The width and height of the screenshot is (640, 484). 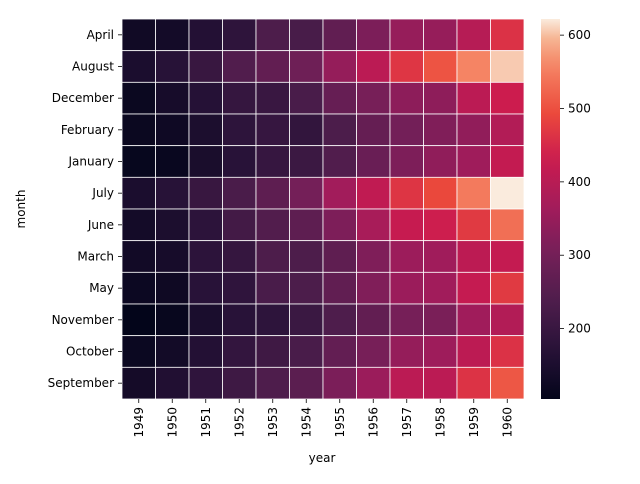 What do you see at coordinates (100, 225) in the screenshot?
I see `y-tick-label: June` at bounding box center [100, 225].